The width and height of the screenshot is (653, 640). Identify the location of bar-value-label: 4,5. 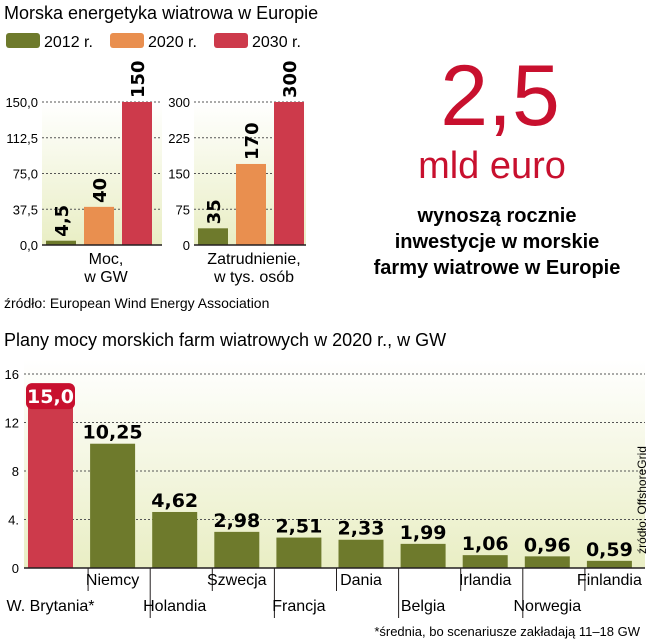
(62, 221).